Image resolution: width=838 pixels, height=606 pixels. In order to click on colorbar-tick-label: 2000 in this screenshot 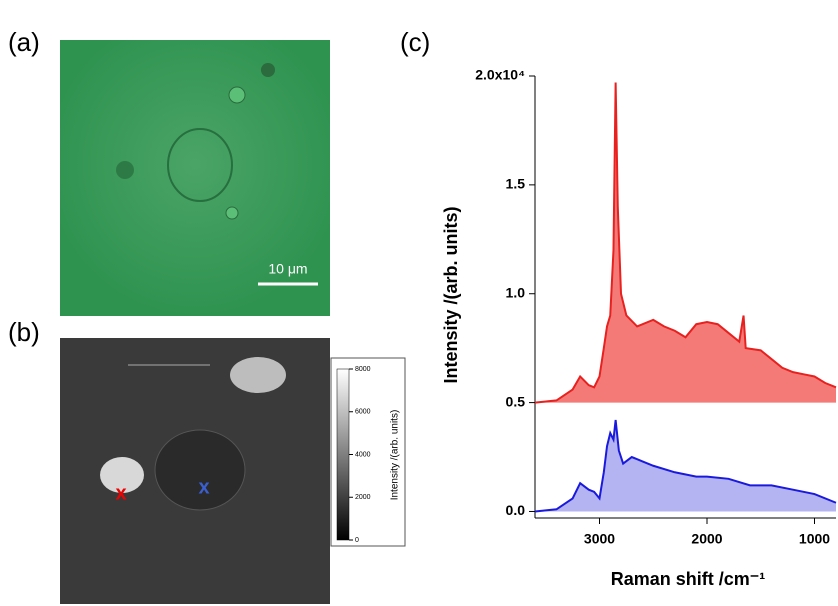, I will do `click(363, 497)`.